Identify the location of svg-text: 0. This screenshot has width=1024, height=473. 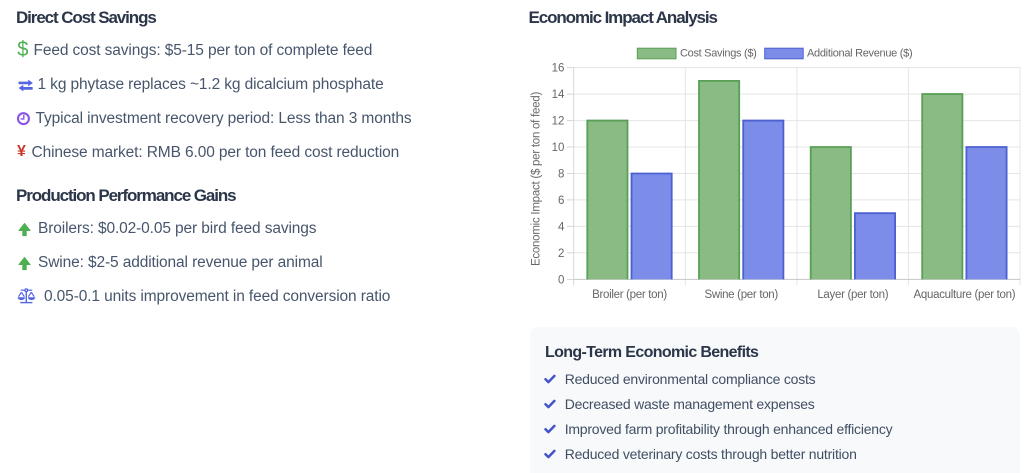
(561, 280).